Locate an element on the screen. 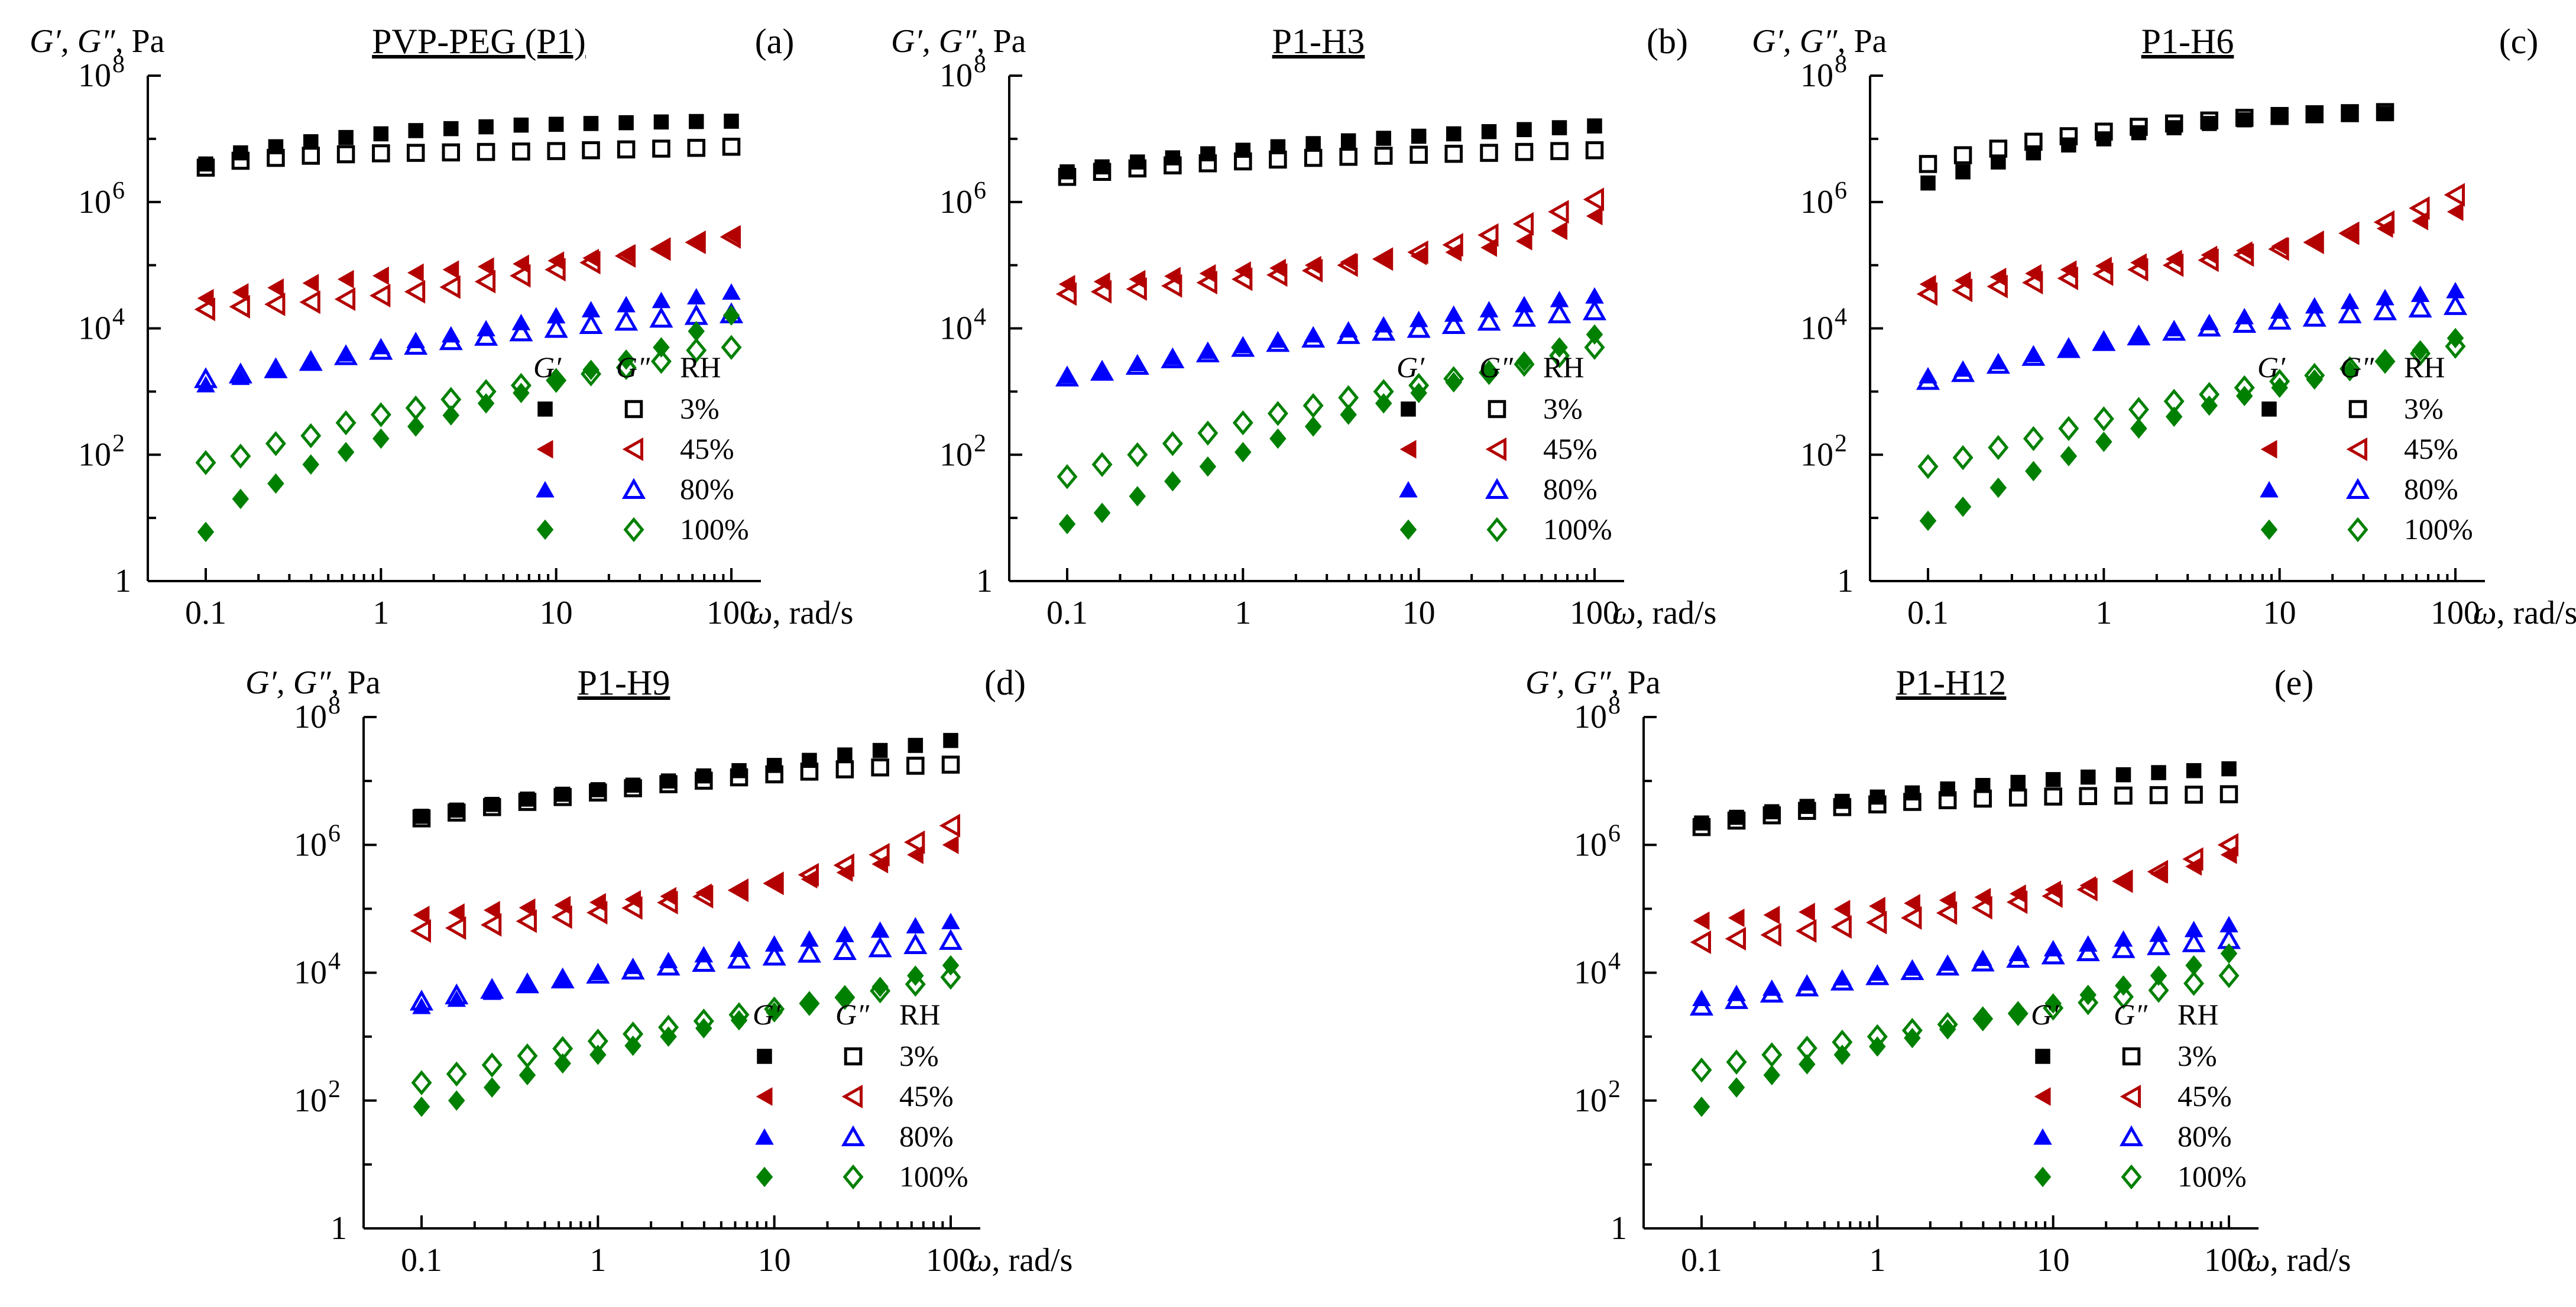 This screenshot has width=2576, height=1307. series-Gpp-100pct is located at coordinates (2191, 406).